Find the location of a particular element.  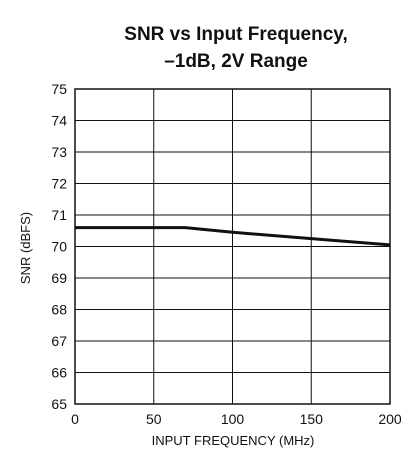

y-axis-label: SNR (dBFS) is located at coordinates (25, 248).